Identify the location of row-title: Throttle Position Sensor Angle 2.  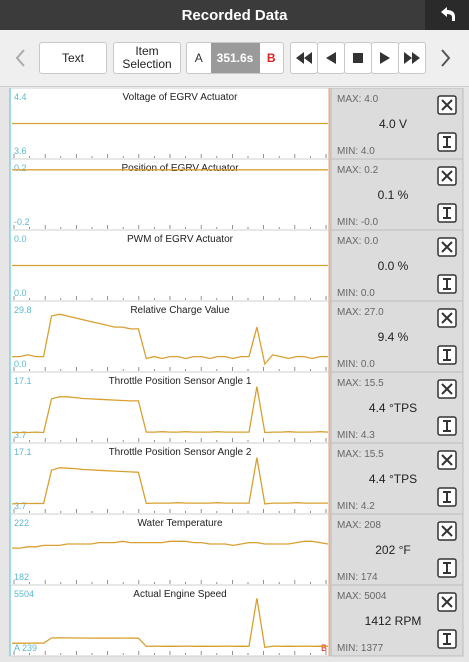
(180, 452).